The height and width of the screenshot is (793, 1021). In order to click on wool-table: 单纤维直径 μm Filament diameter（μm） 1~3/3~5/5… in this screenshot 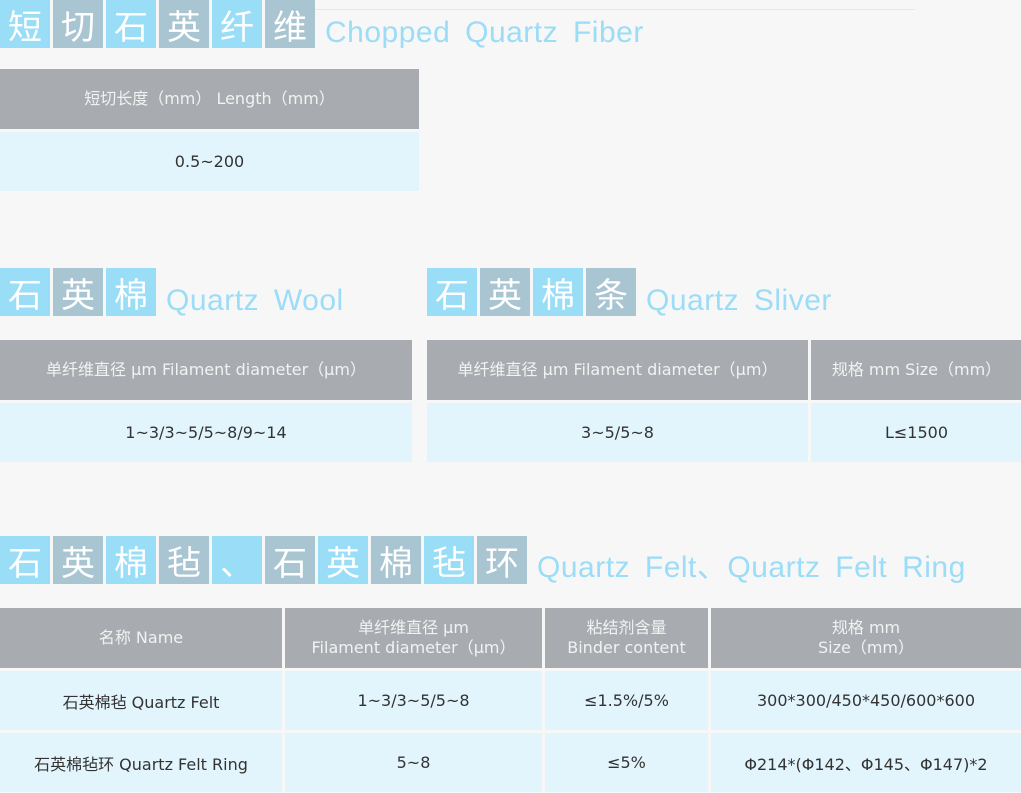, I will do `click(206, 401)`.